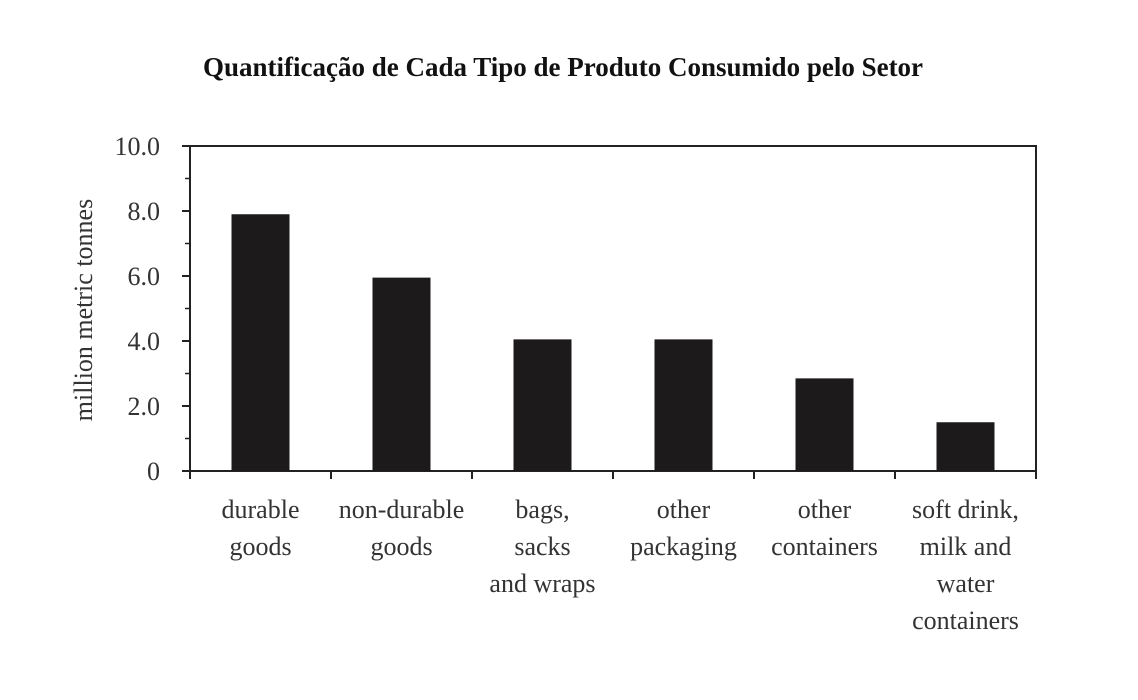 The width and height of the screenshot is (1138, 700). What do you see at coordinates (542, 546) in the screenshot?
I see `x-category-label: bags, sacks and wraps` at bounding box center [542, 546].